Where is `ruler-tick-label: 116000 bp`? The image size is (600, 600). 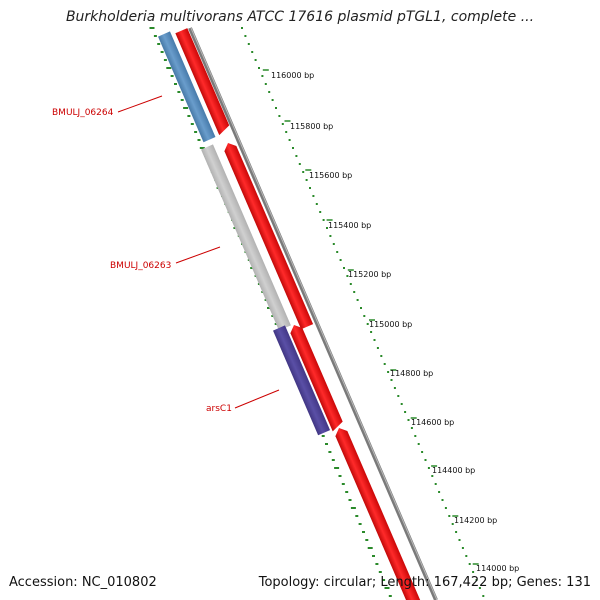
ruler-tick-label: 116000 bp is located at coordinates (292, 75).